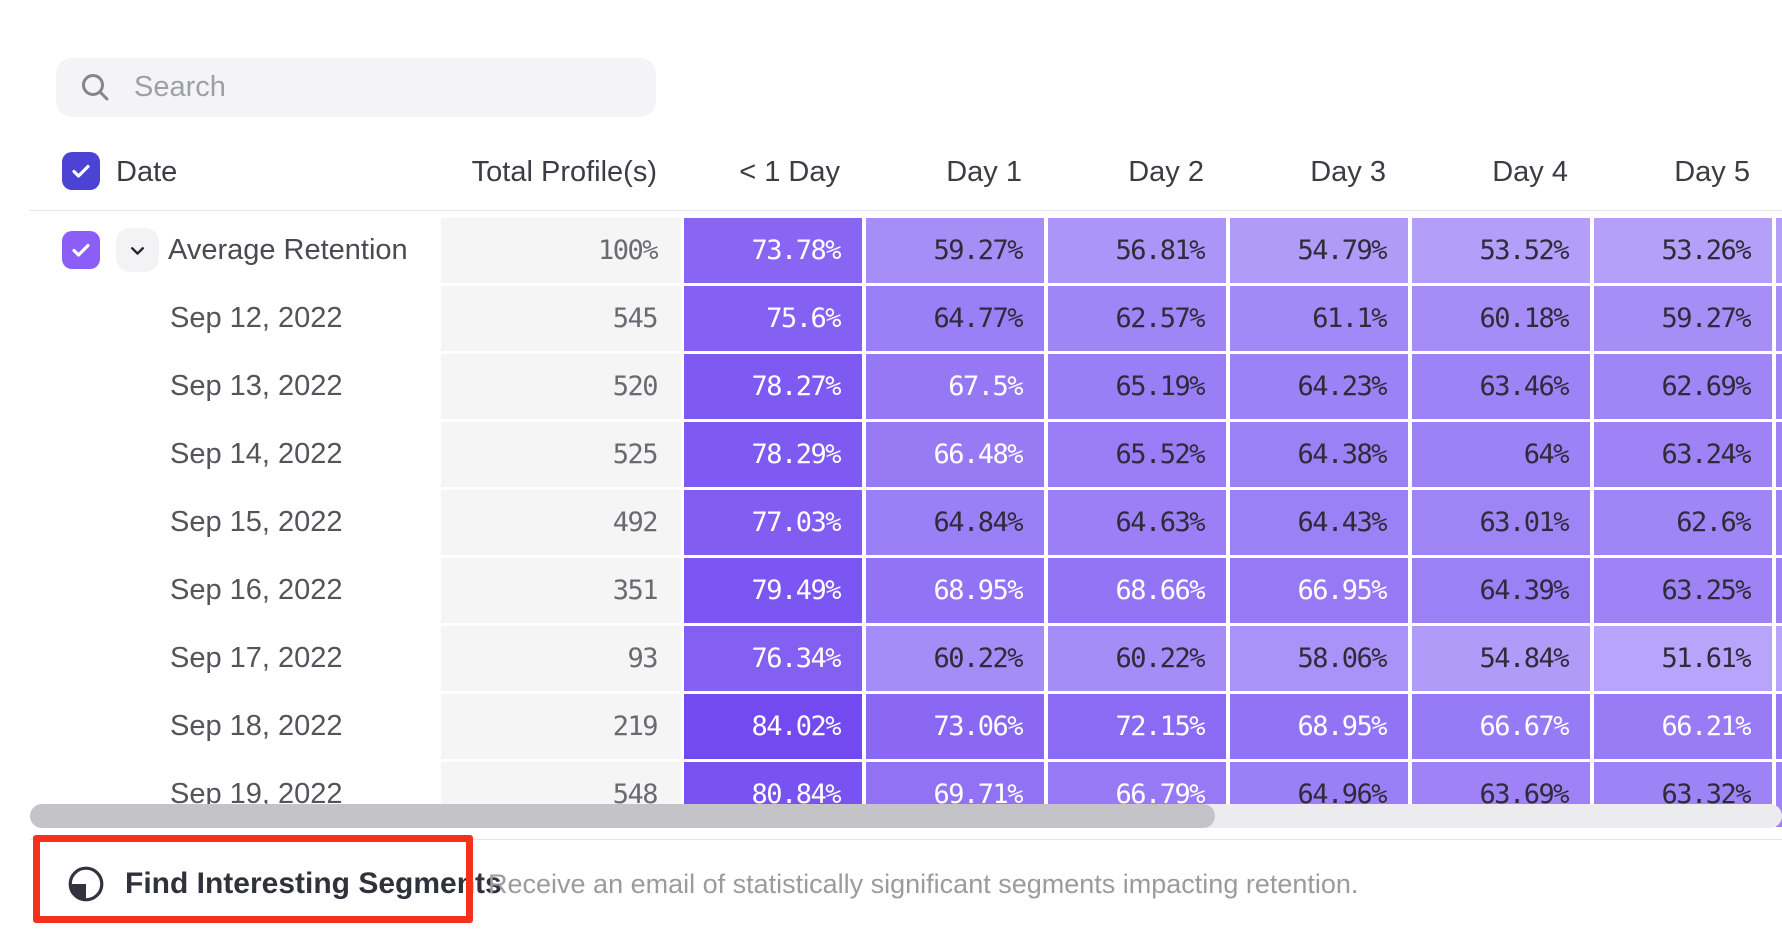 Image resolution: width=1782 pixels, height=930 pixels. Describe the element at coordinates (256, 386) in the screenshot. I see `date-row-label: Sep 13, 2022` at that location.